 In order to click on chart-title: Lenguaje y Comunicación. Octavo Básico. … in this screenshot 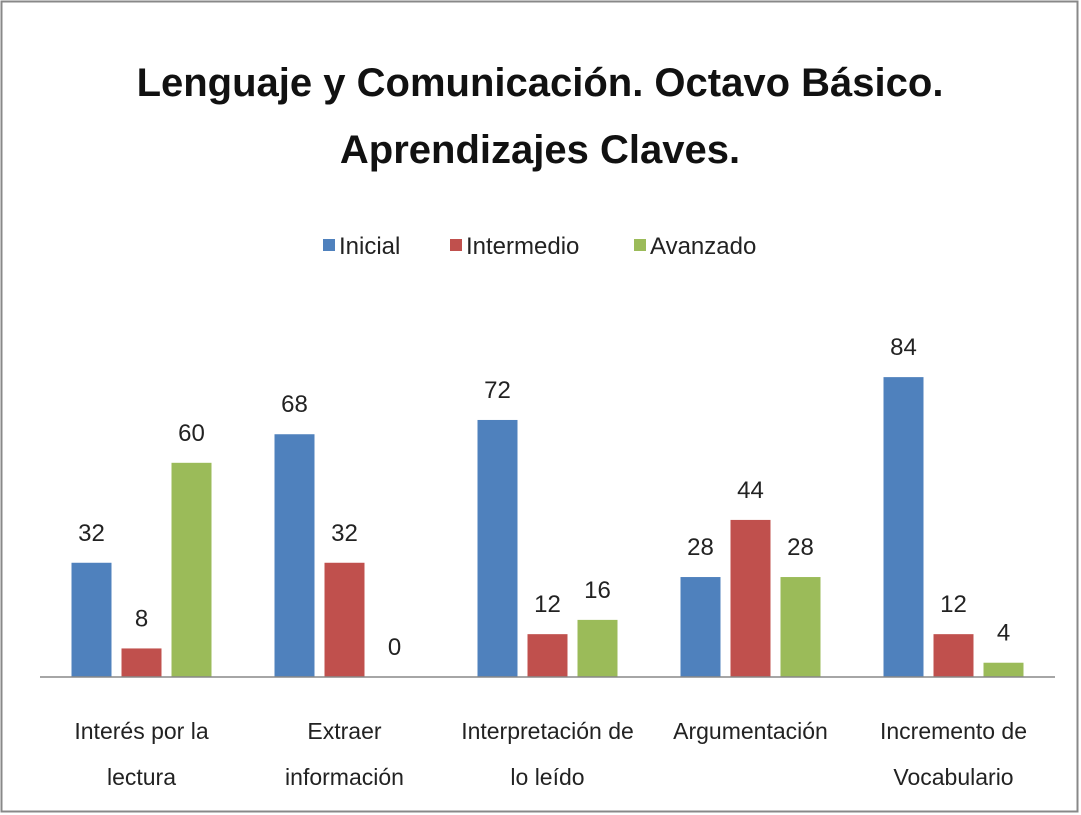, I will do `click(540, 116)`.